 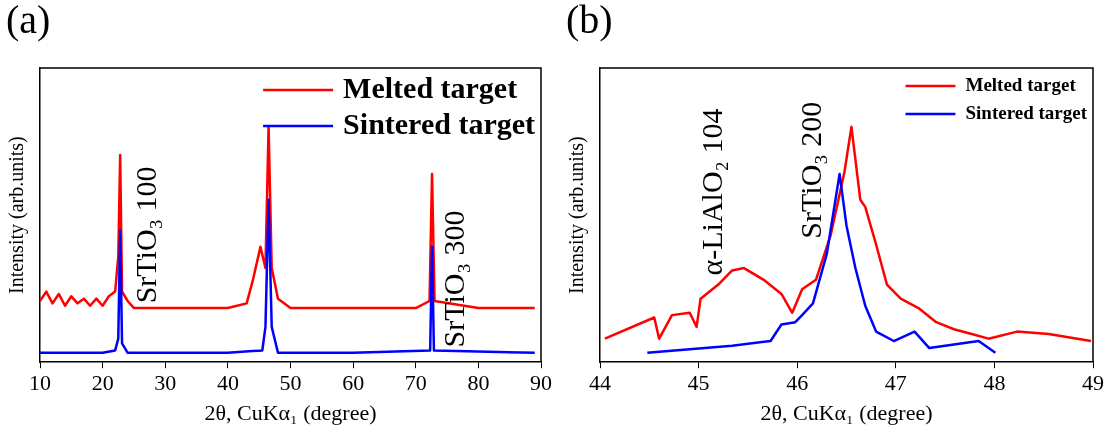 I want to click on x-tick-label: 44, so click(x=600, y=383).